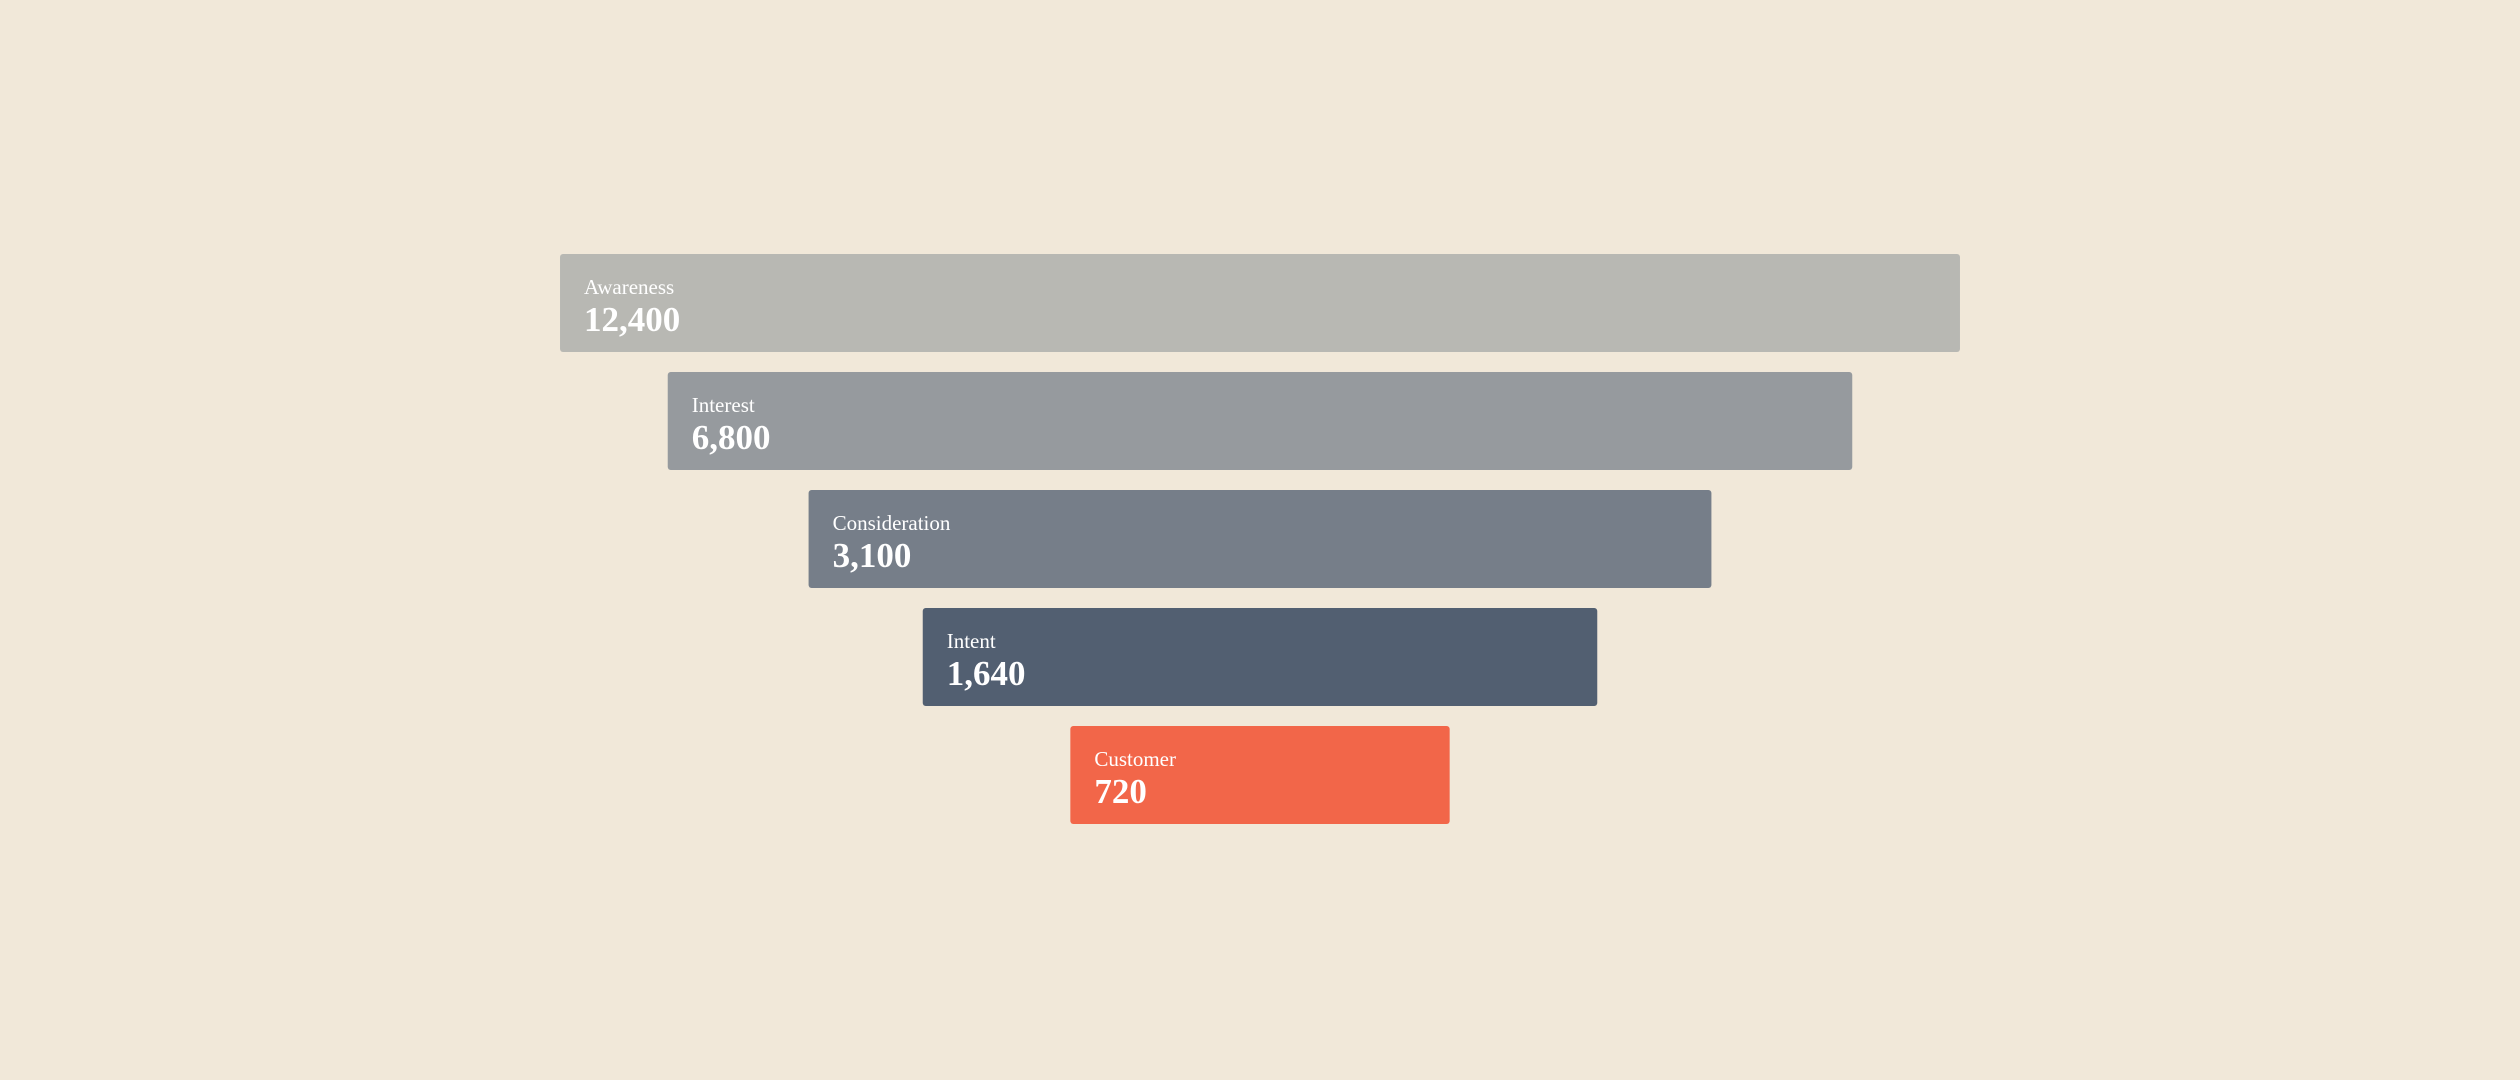 This screenshot has height=1080, width=2520. I want to click on stage-value: 1,640, so click(986, 673).